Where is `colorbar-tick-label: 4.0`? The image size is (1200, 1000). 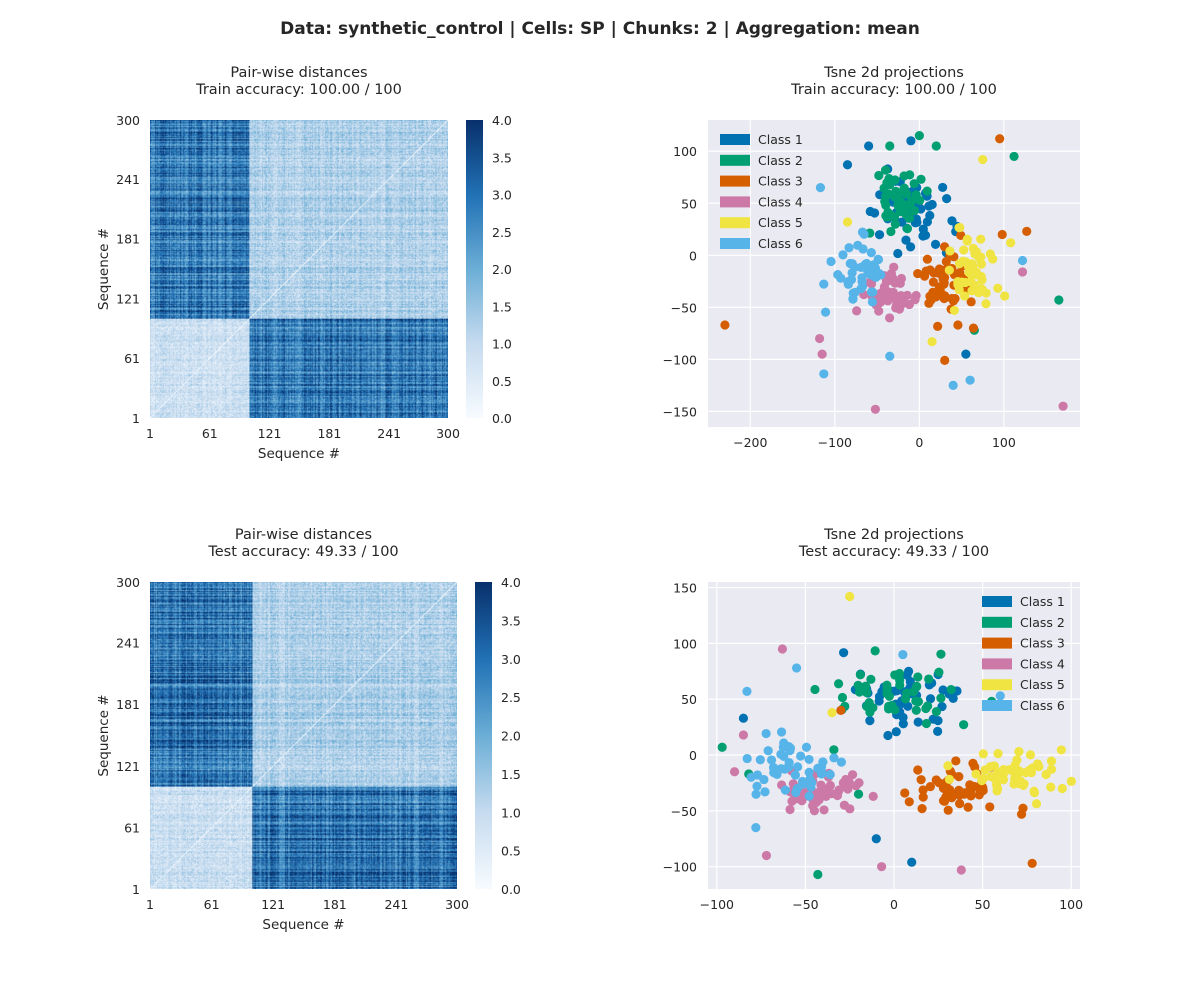
colorbar-tick-label: 4.0 is located at coordinates (511, 582).